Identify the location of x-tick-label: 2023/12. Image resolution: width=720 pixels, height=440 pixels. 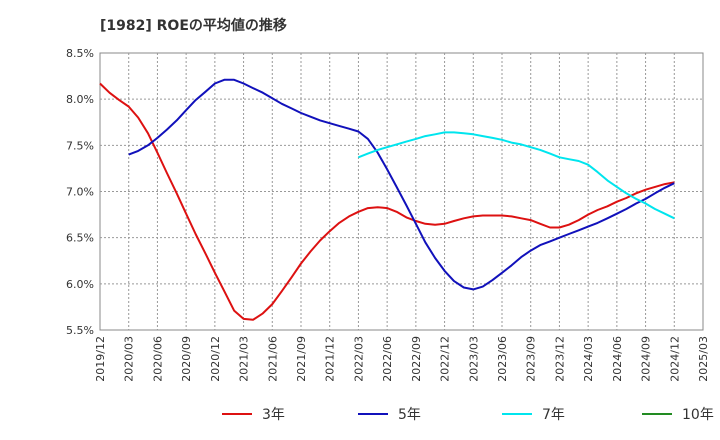
(559, 359).